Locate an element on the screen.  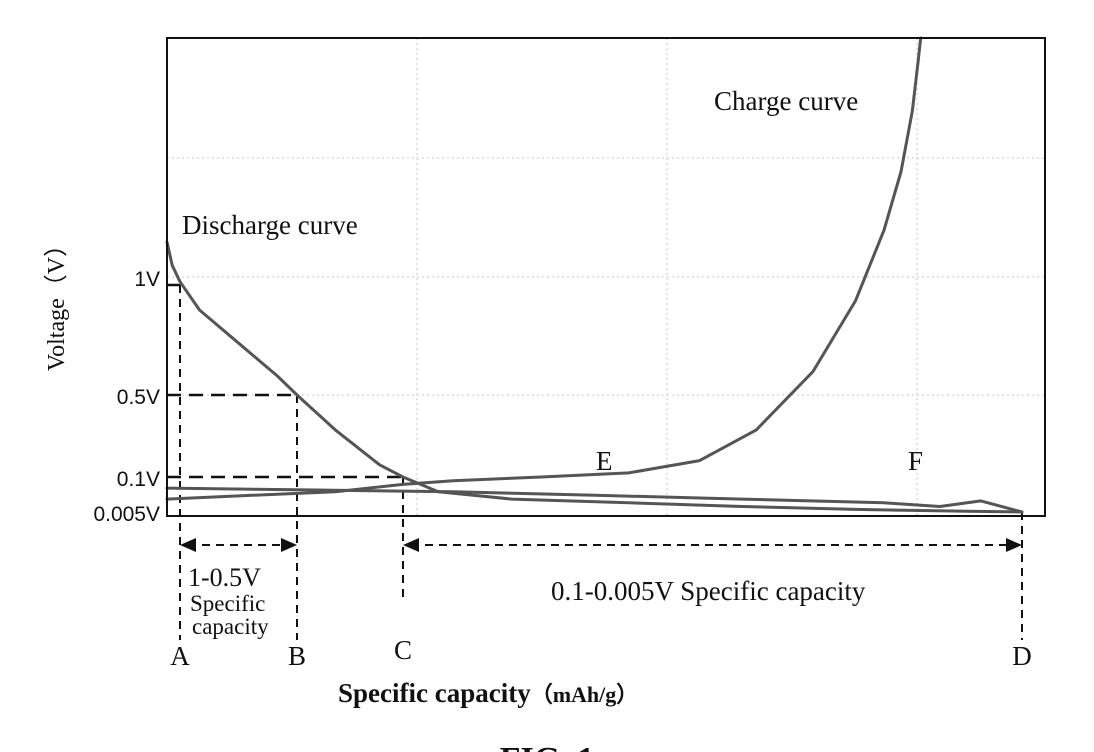
range-1-label-line-2: Specific is located at coordinates (227, 603).